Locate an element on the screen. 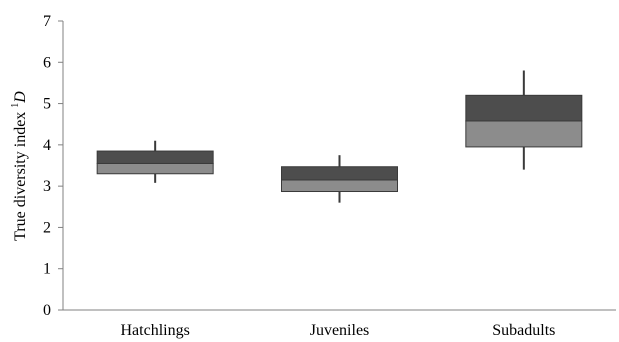 This screenshot has height=342, width=619. y-tick-label: 1 is located at coordinates (47, 269).